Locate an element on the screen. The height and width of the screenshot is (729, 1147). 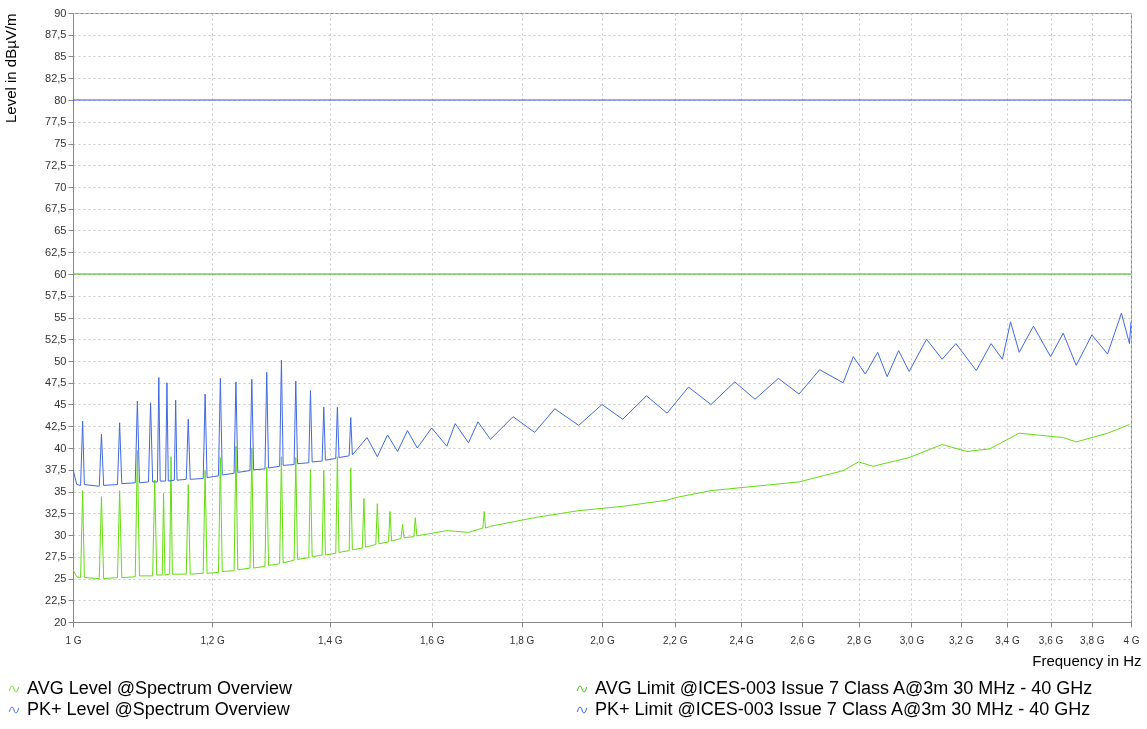
y-tick-label: 80 is located at coordinates (60, 99).